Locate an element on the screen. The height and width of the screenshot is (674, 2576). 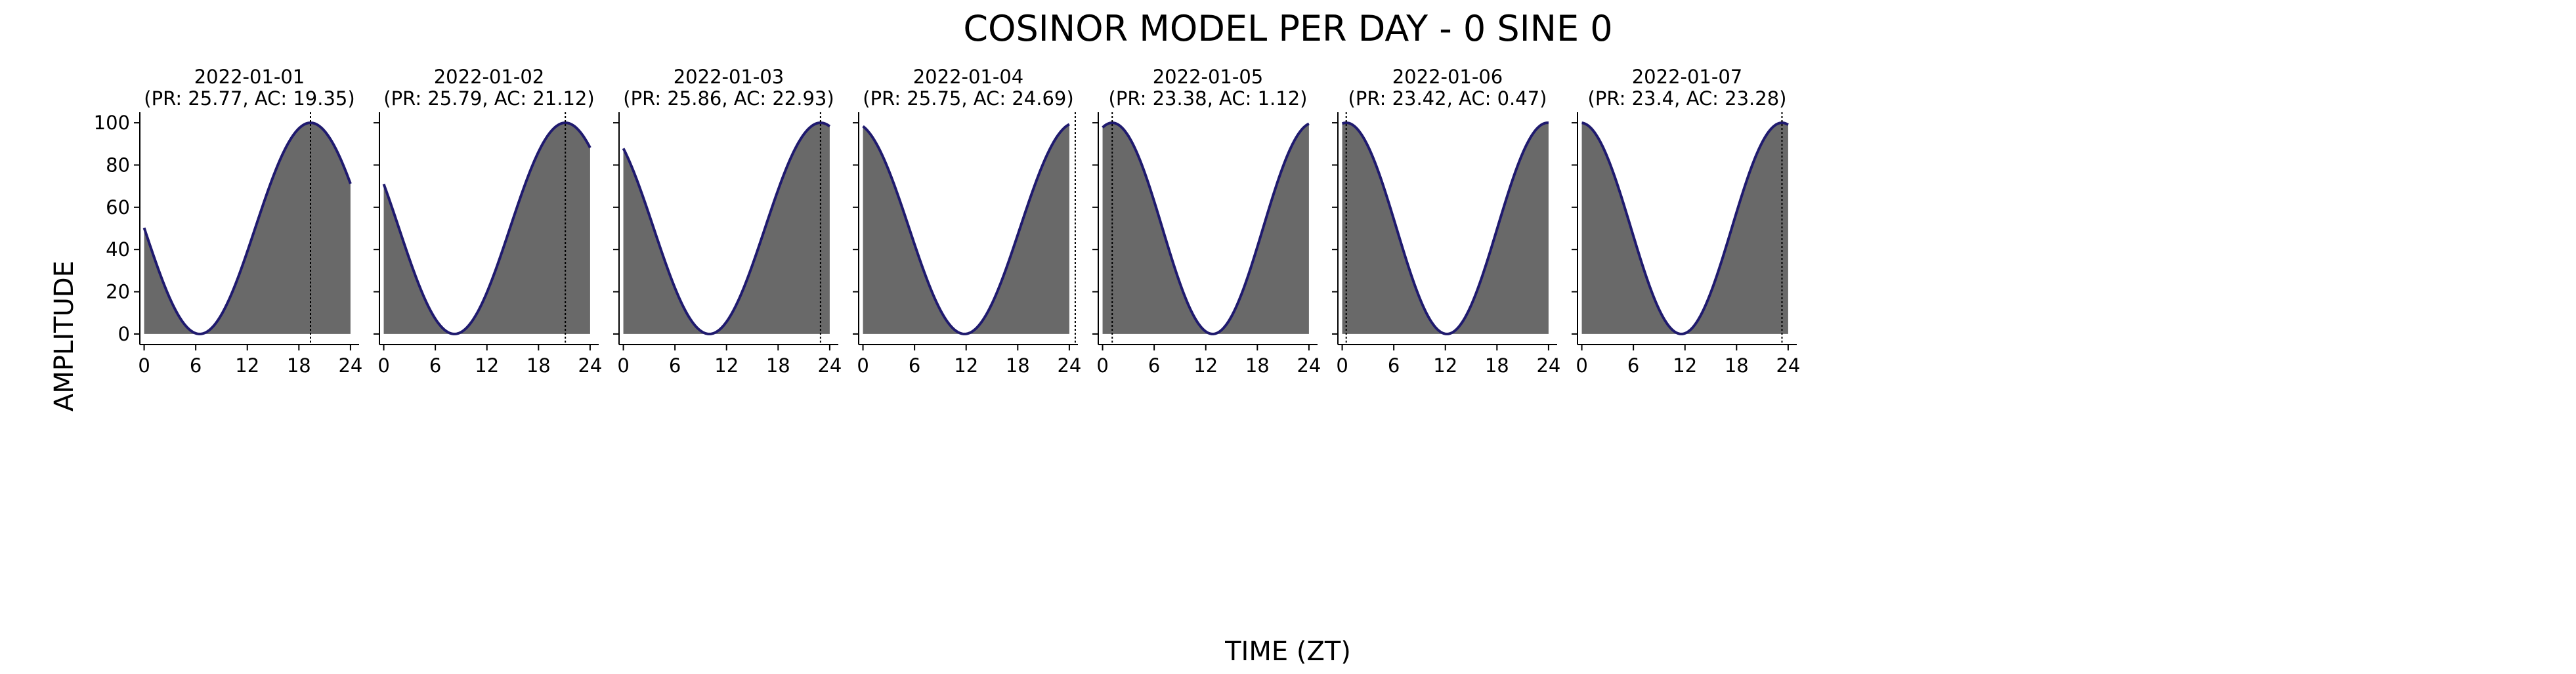
x-axis-label: TIME (ZT) is located at coordinates (1287, 652).